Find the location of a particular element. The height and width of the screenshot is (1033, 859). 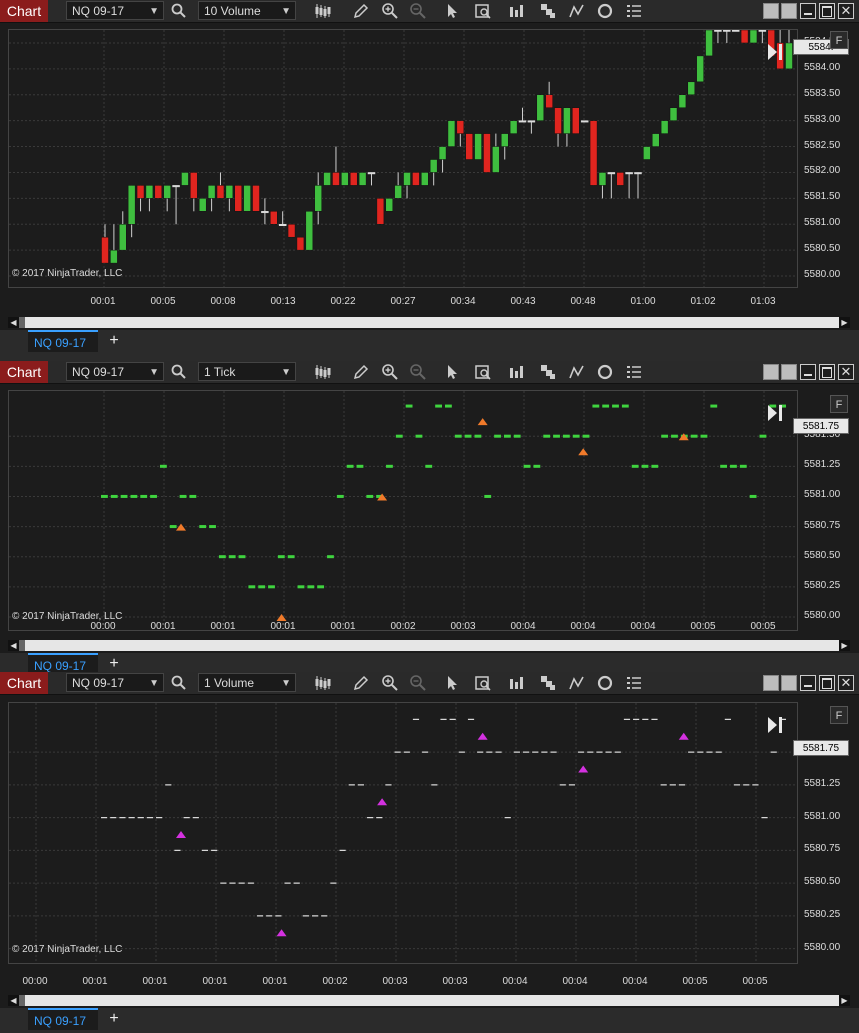

interval-selector: 1 Tick ▼ is located at coordinates (247, 371).